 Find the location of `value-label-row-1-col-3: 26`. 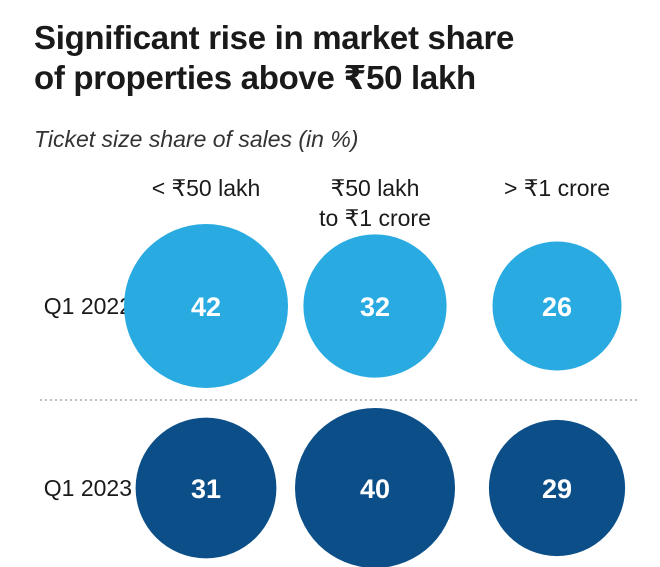

value-label-row-1-col-3: 26 is located at coordinates (557, 307).